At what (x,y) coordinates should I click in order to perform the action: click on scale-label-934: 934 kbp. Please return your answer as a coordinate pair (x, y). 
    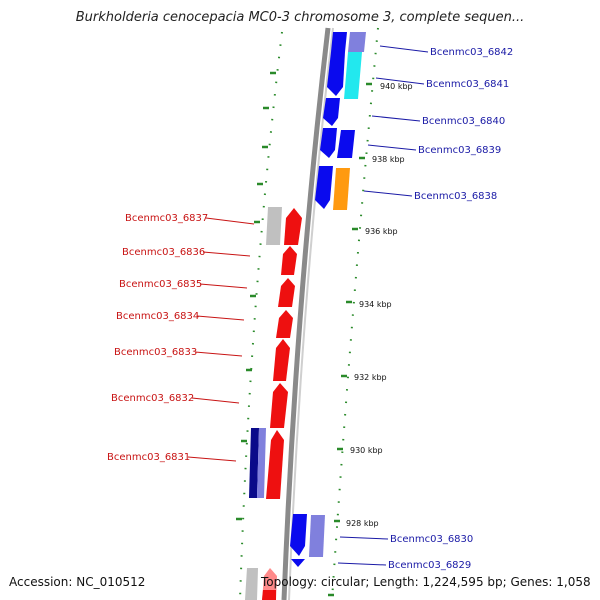
    Looking at the image, I should click on (375, 304).